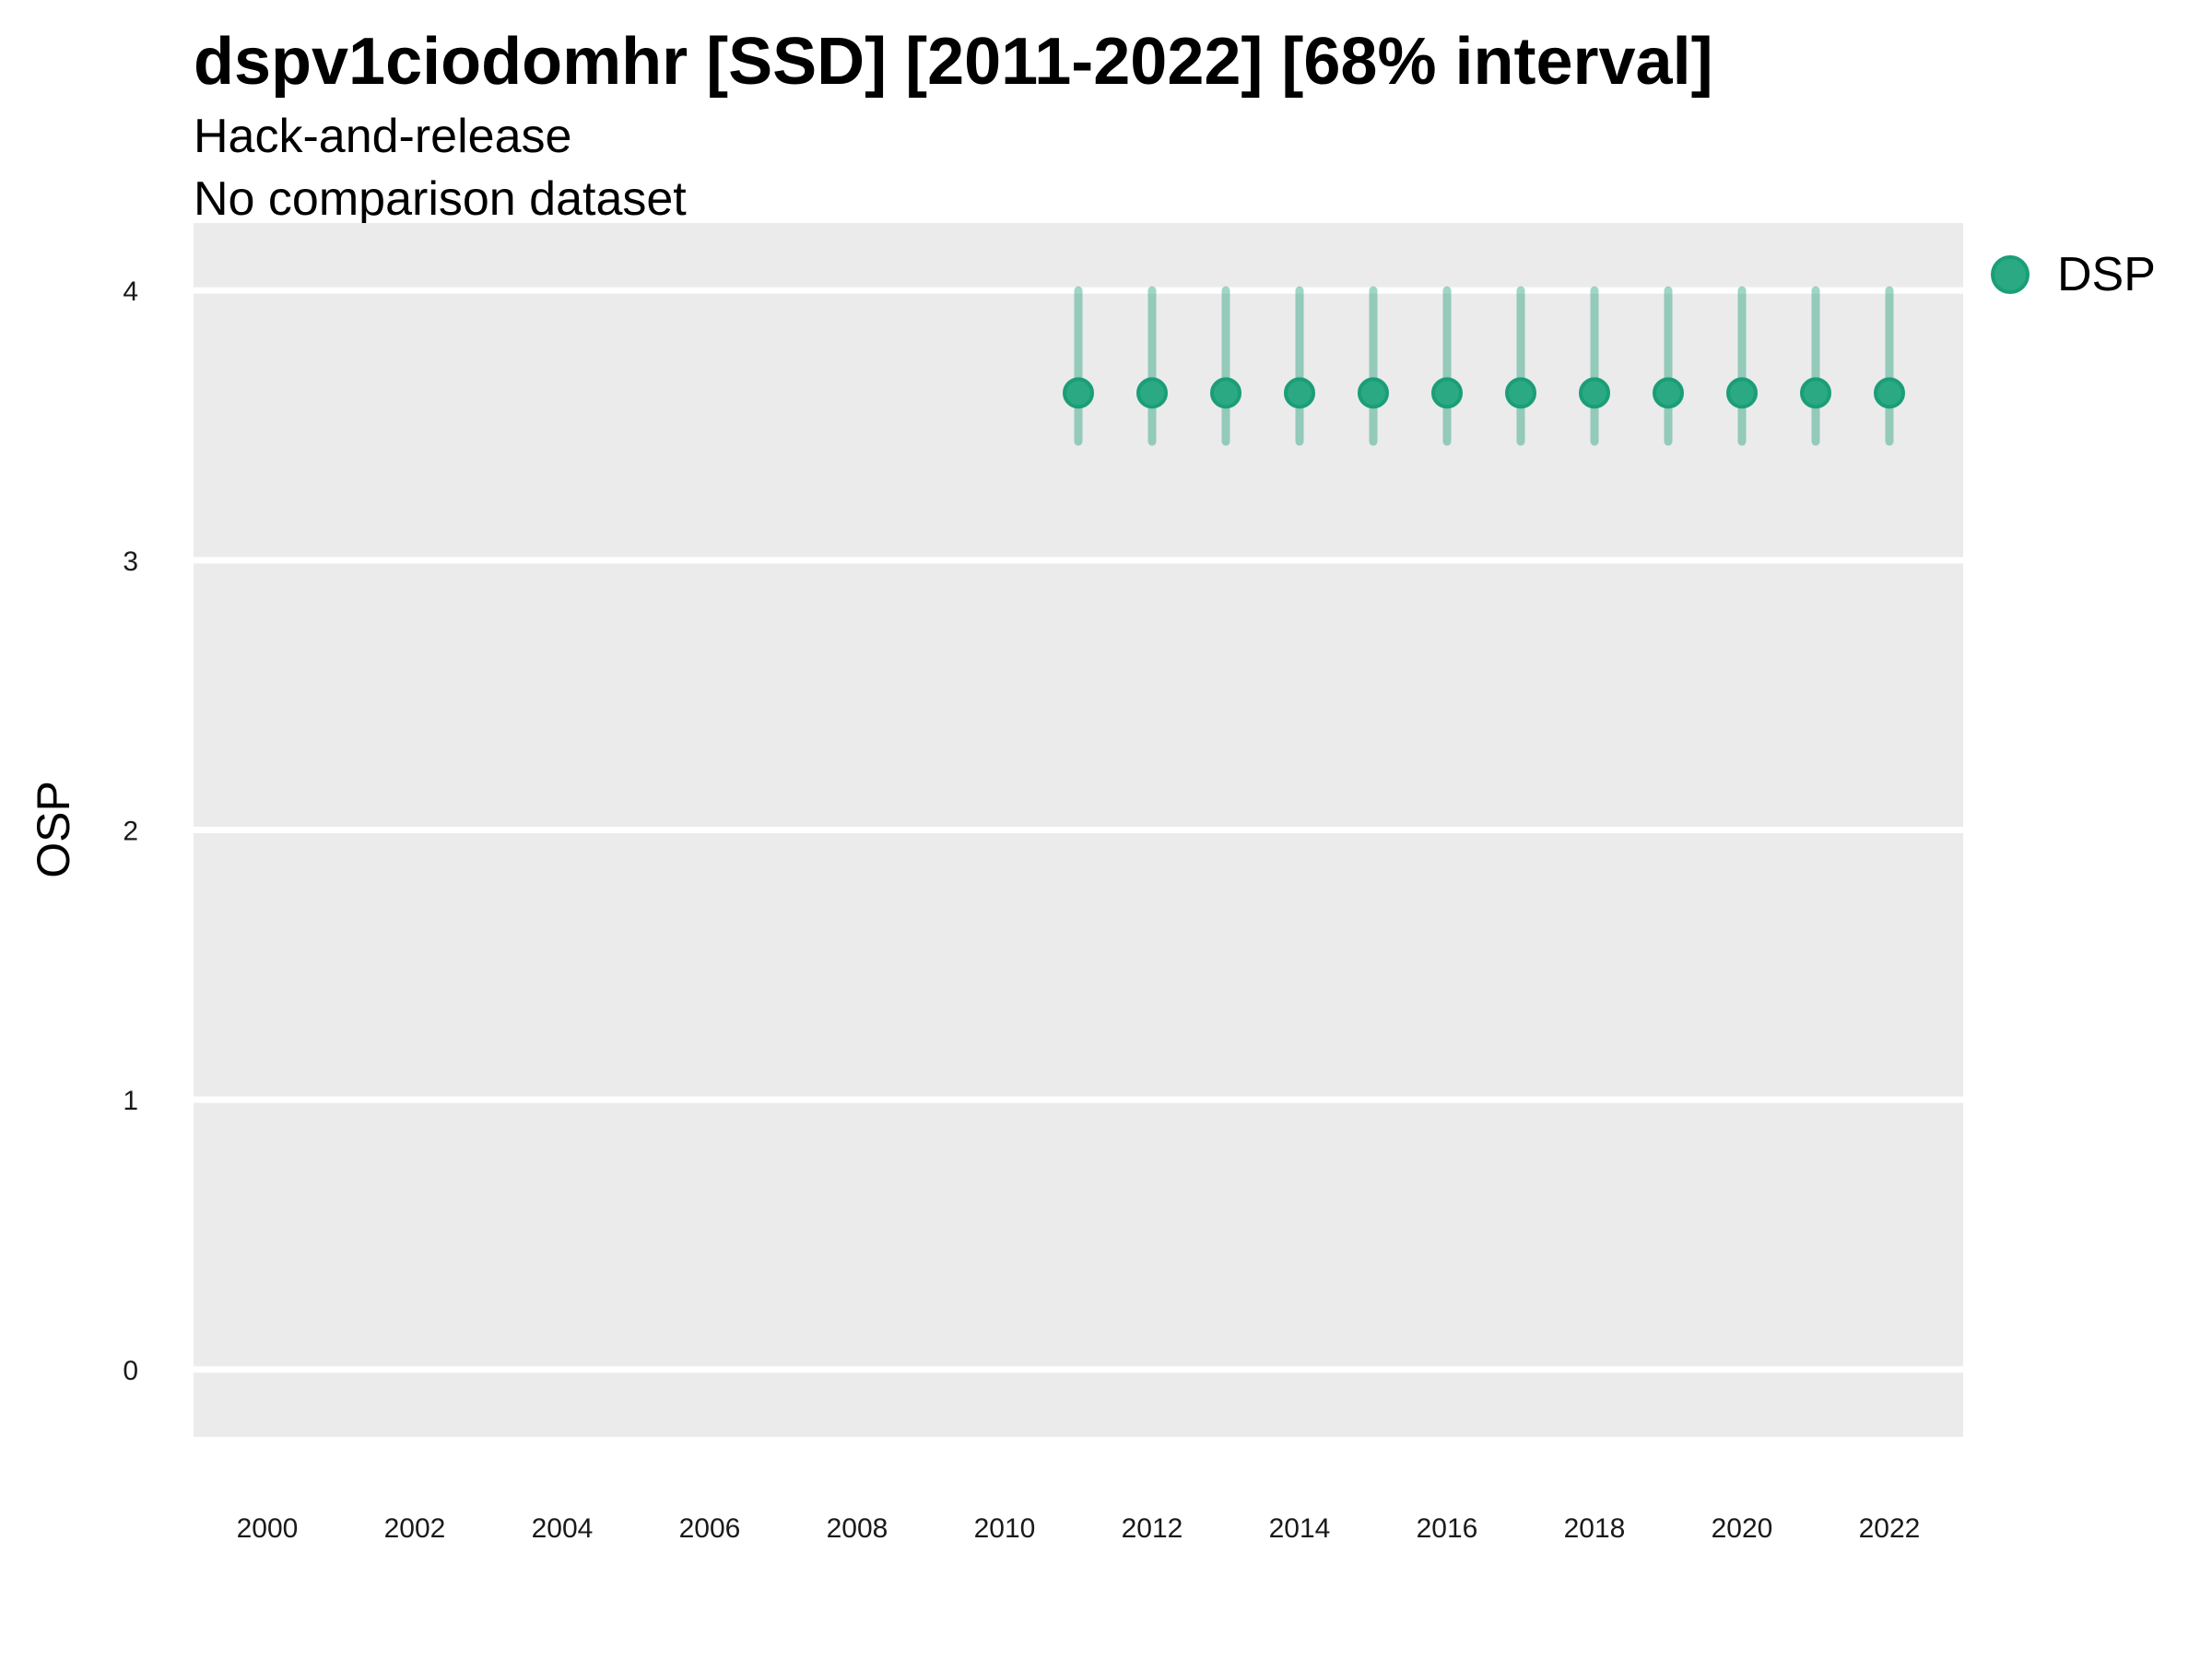 This screenshot has width=2212, height=1659. I want to click on x-tick-label-2000: 2000, so click(268, 1528).